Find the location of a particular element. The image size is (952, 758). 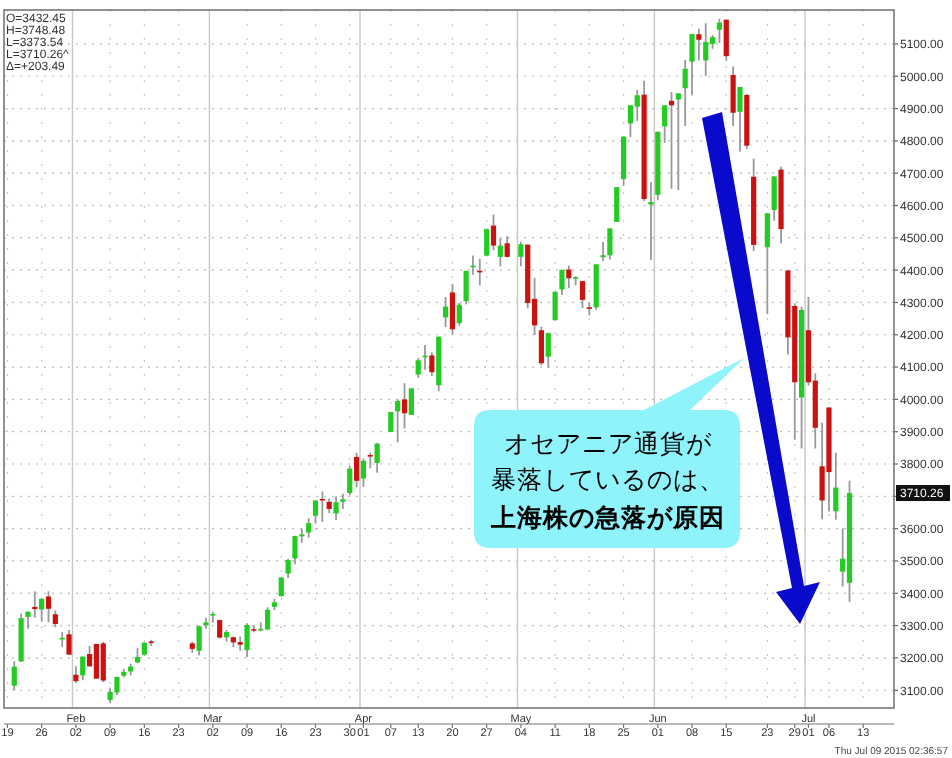

annotation: 暴落しているのは、 is located at coordinates (608, 479).